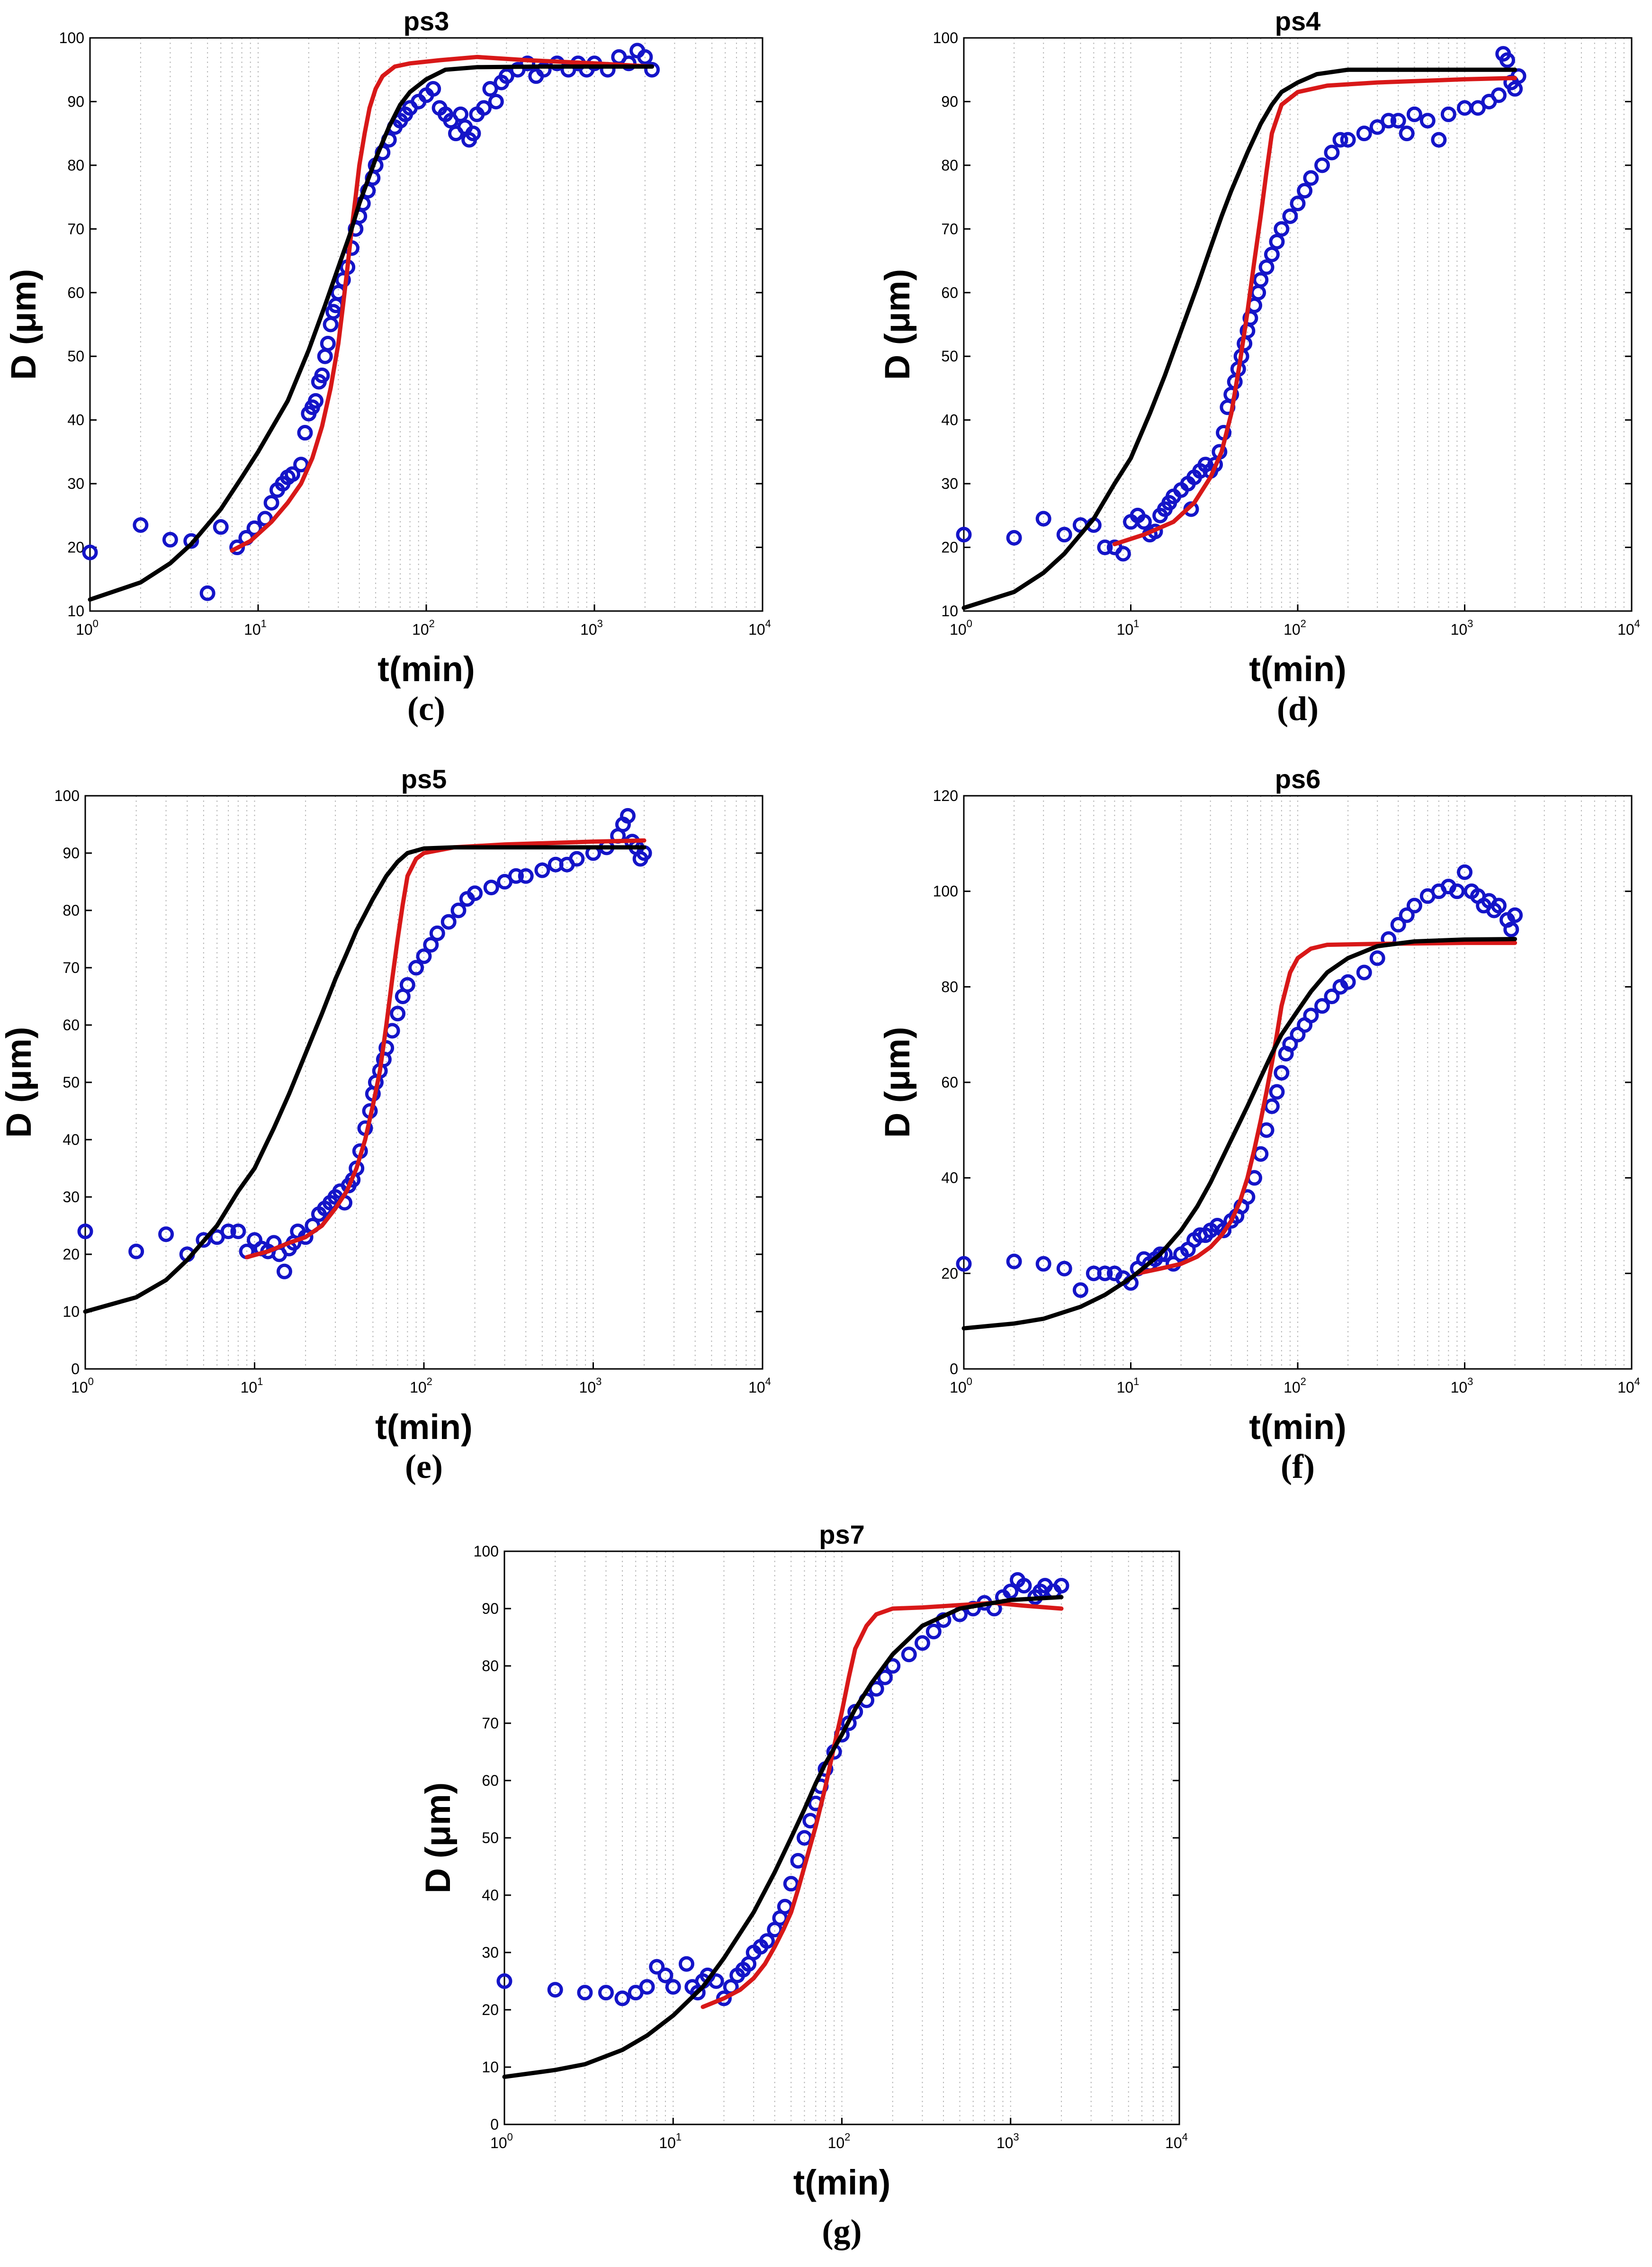 The image size is (1652, 2267). Describe the element at coordinates (71, 37) in the screenshot. I see `y-tick-label: 100` at that location.